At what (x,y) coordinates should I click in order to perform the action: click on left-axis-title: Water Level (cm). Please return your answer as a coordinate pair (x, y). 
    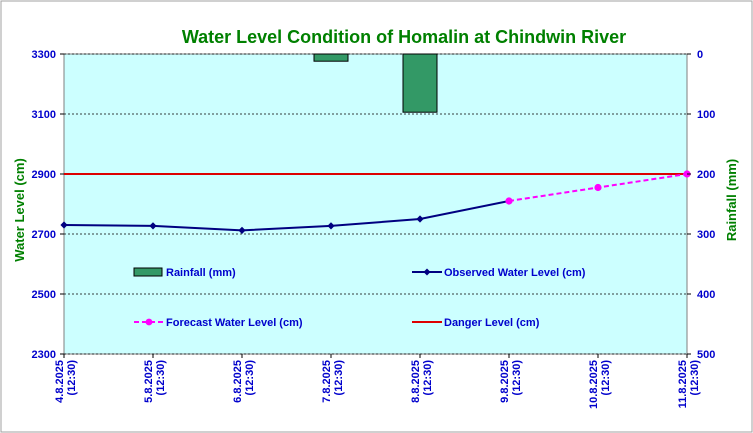
    Looking at the image, I should click on (19, 210).